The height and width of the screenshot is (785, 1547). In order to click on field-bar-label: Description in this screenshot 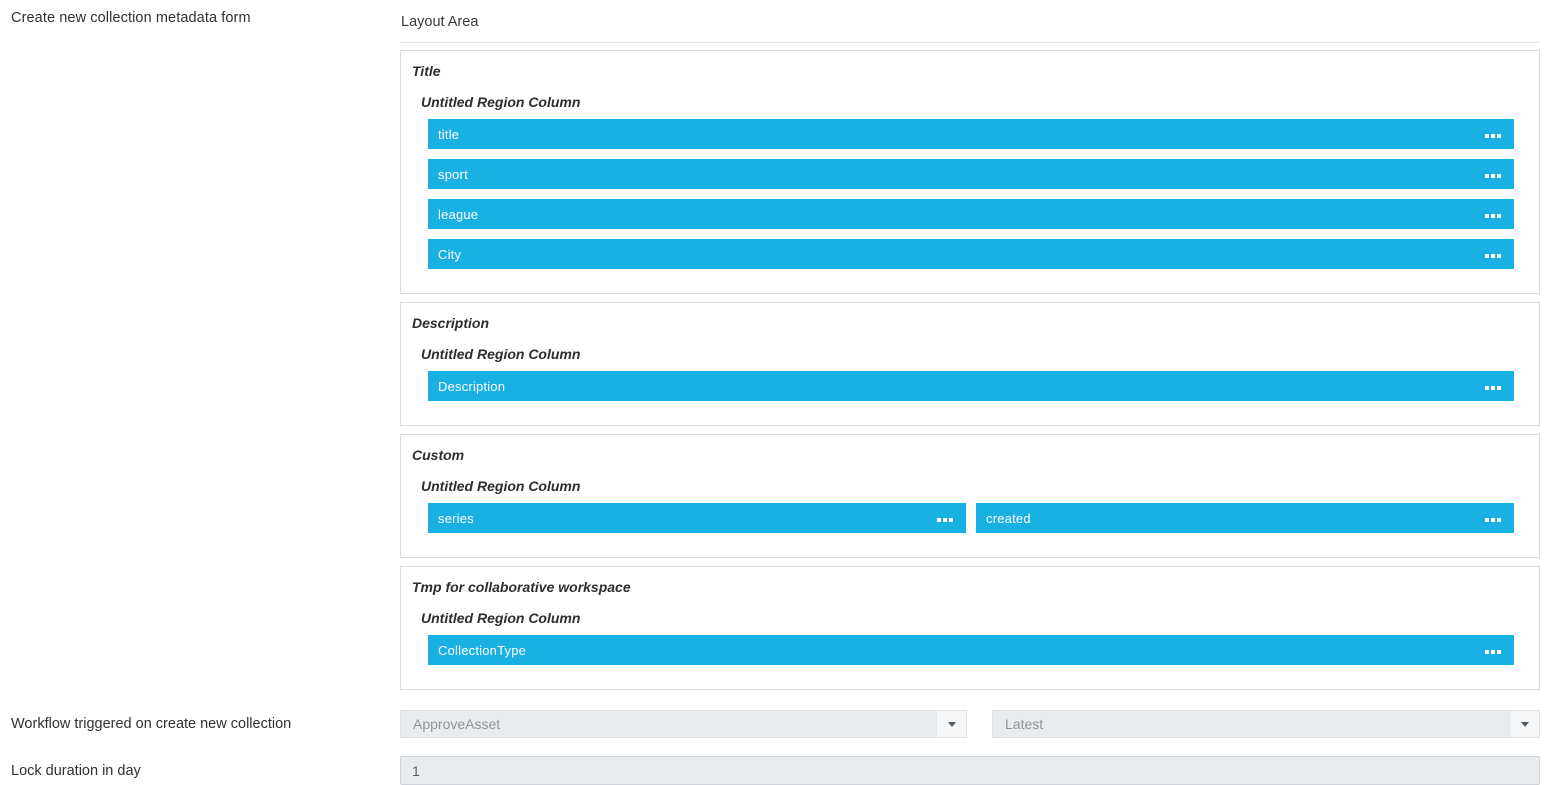, I will do `click(472, 386)`.